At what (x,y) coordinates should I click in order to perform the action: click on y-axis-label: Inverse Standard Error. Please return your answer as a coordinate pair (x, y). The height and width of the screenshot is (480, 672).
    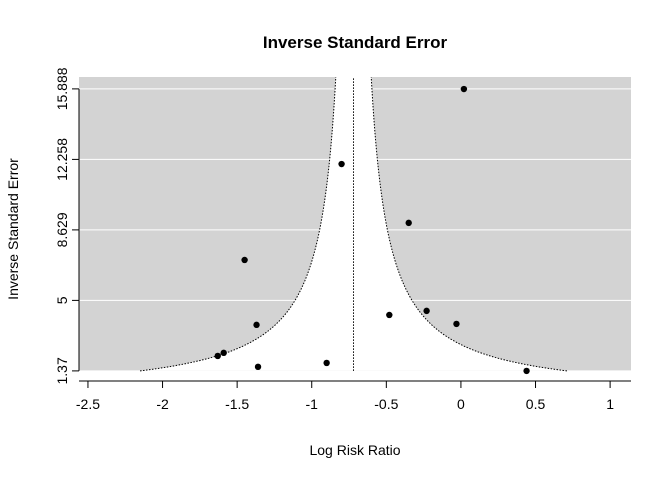
    Looking at the image, I should click on (13, 229).